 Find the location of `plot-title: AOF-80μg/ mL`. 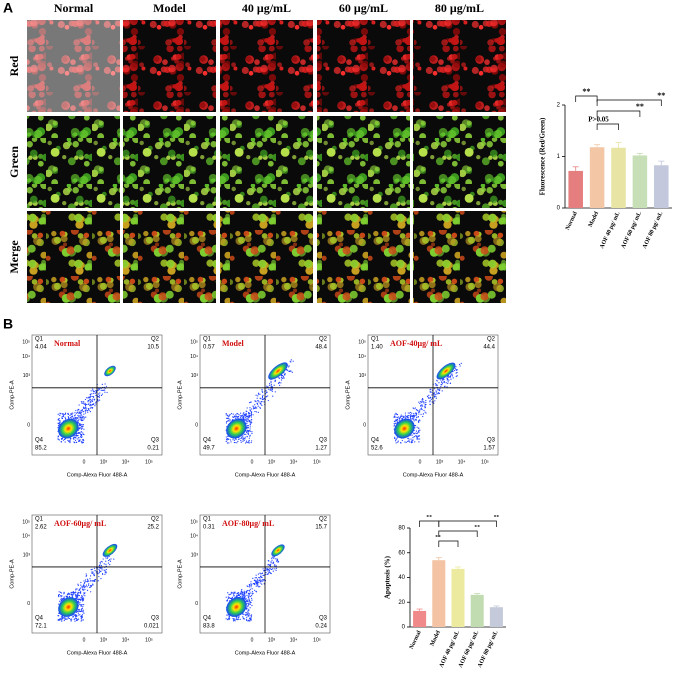

plot-title: AOF-80μg/ mL is located at coordinates (248, 523).